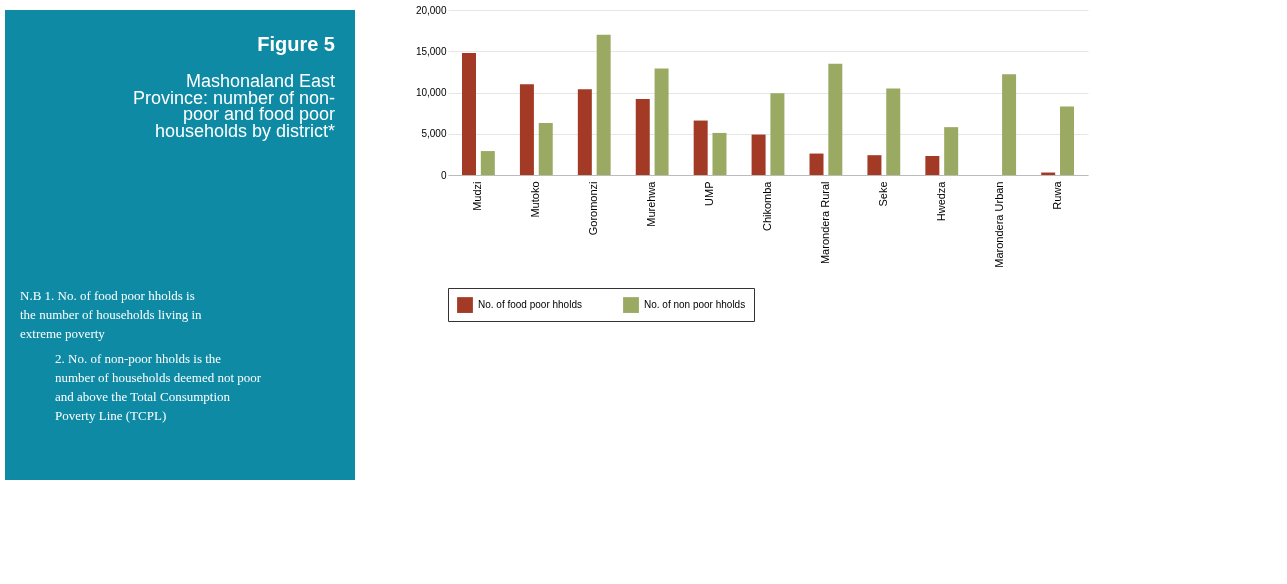  What do you see at coordinates (431, 10) in the screenshot?
I see `y-tick-label: 20,000` at bounding box center [431, 10].